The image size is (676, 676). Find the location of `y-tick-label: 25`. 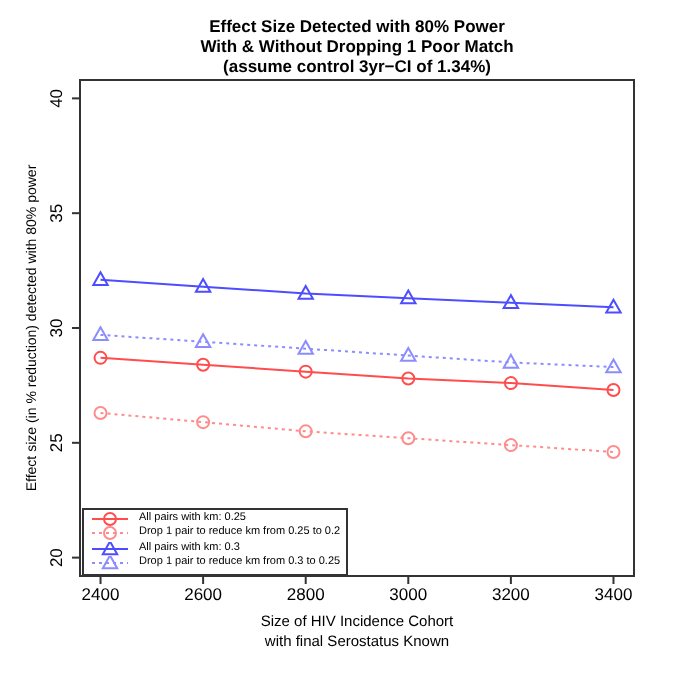

y-tick-label: 25 is located at coordinates (56, 442).